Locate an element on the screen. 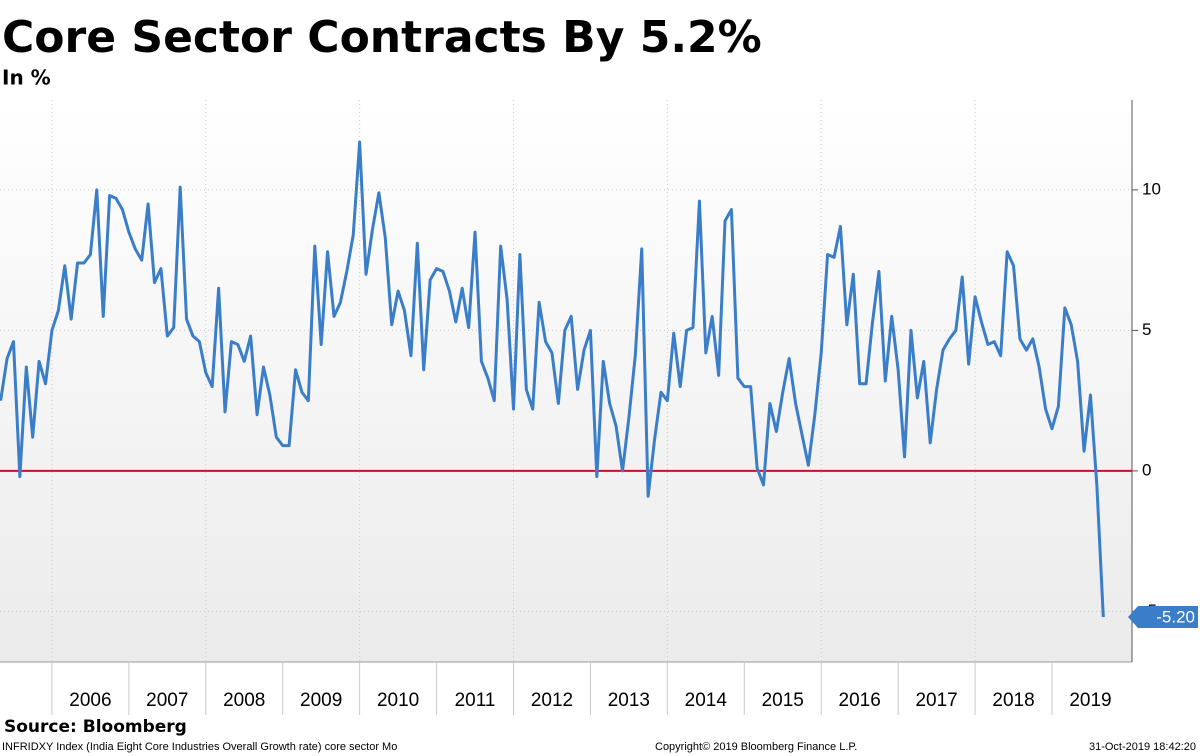 This screenshot has width=1200, height=756. y-tick-label: 0 is located at coordinates (1146, 469).